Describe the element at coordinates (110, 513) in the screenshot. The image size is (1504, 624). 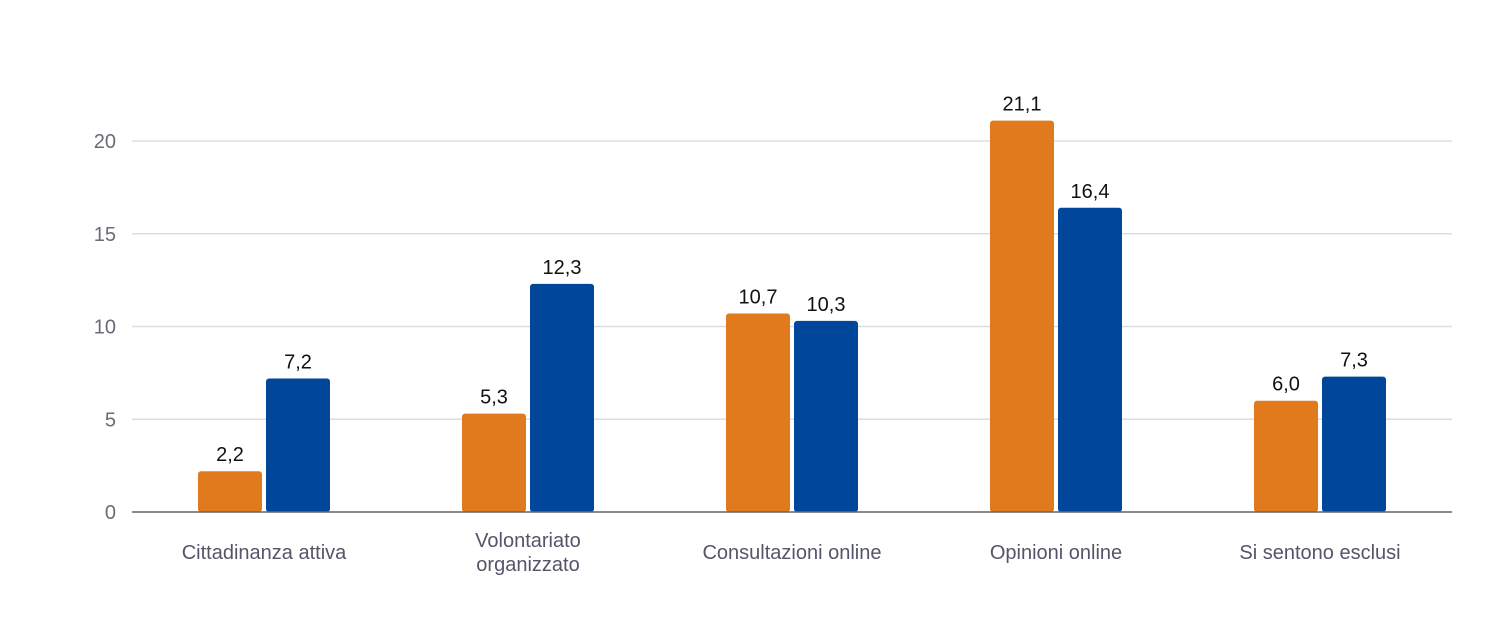
I see `y-tick-label: 0` at that location.